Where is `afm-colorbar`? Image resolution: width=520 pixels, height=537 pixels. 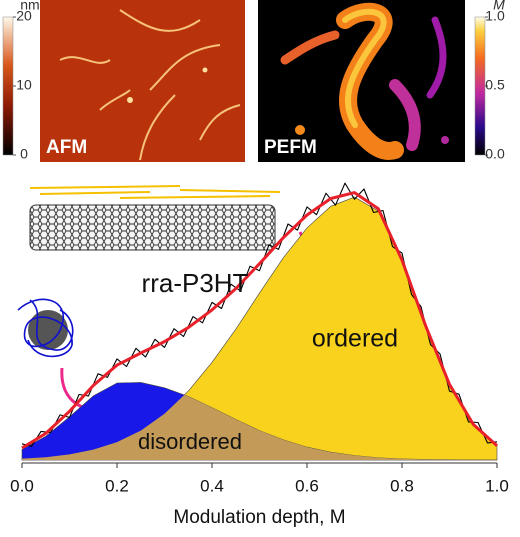 afm-colorbar is located at coordinates (8, 86).